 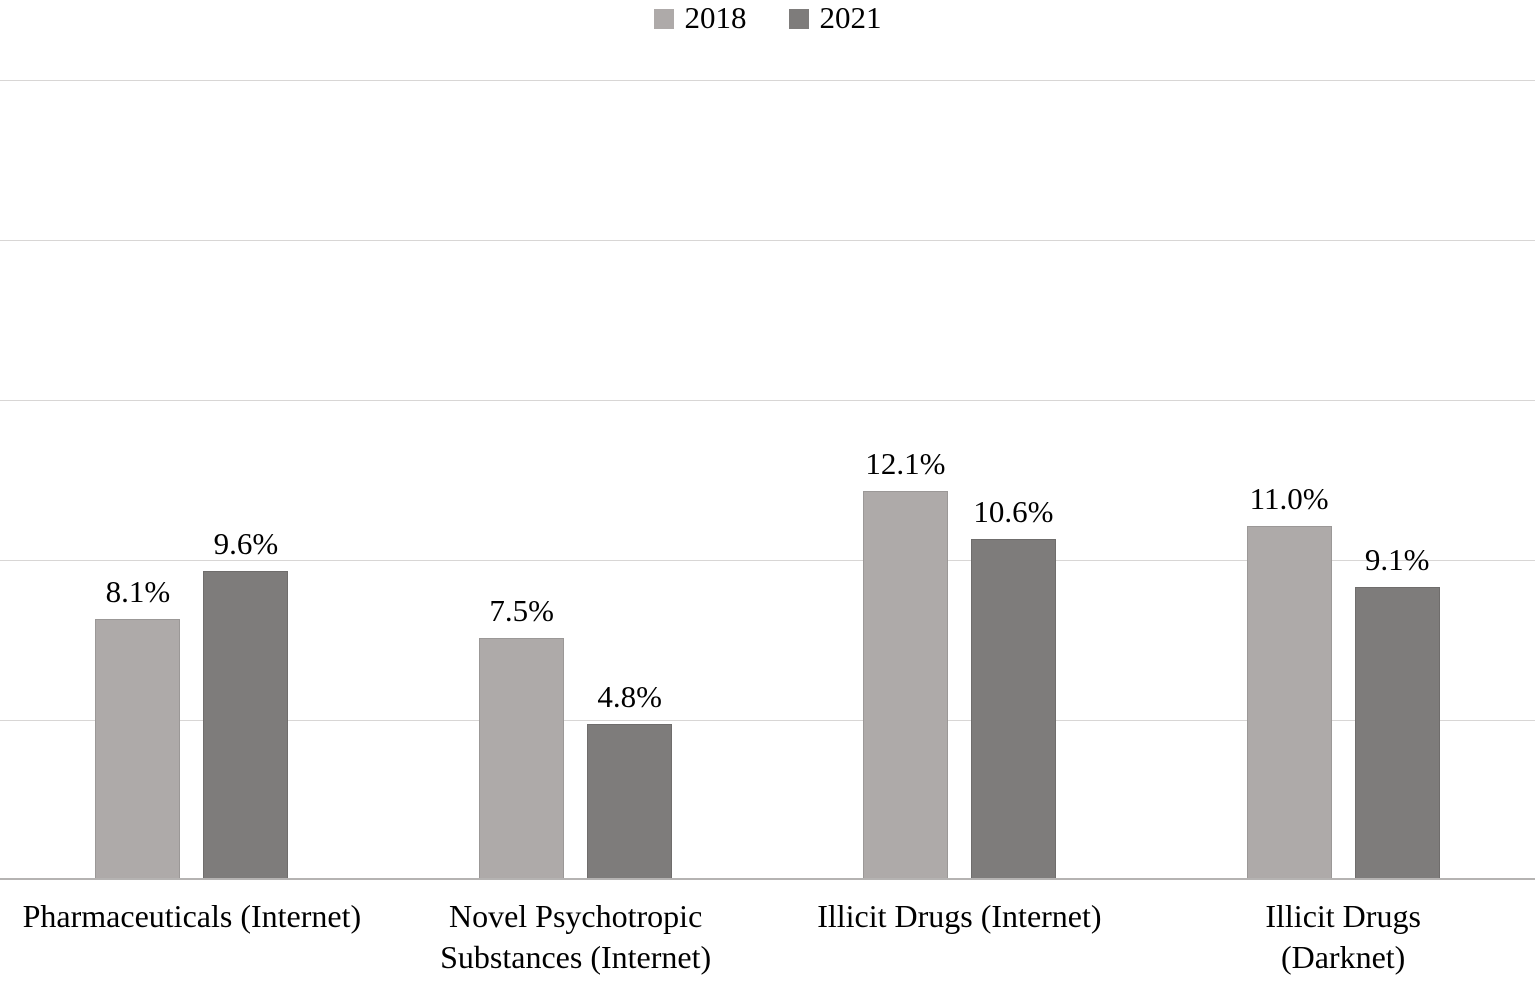 I want to click on legend-item-2018: 2018, so click(x=700, y=17).